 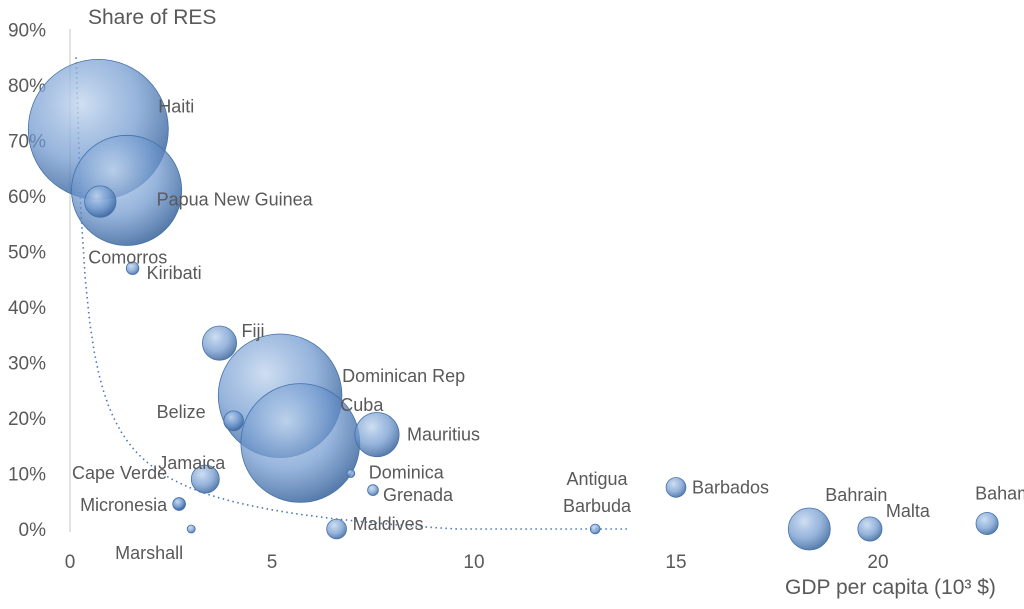 What do you see at coordinates (351, 473) in the screenshot?
I see `bubble-dominica` at bounding box center [351, 473].